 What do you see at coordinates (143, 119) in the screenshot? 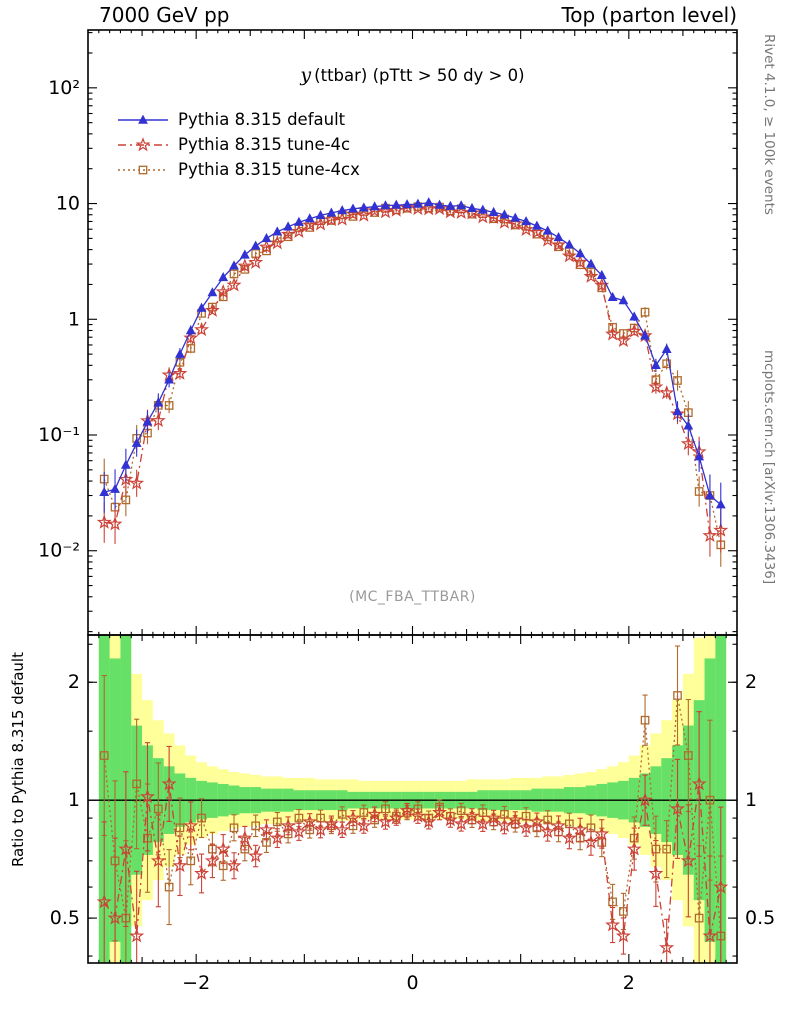
I see `legend-sample-default` at bounding box center [143, 119].